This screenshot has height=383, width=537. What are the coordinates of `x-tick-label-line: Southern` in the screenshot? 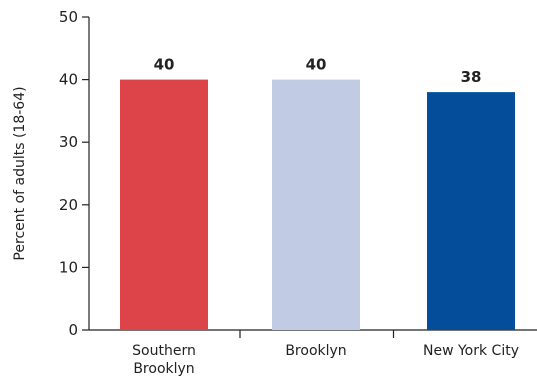 It's located at (164, 351).